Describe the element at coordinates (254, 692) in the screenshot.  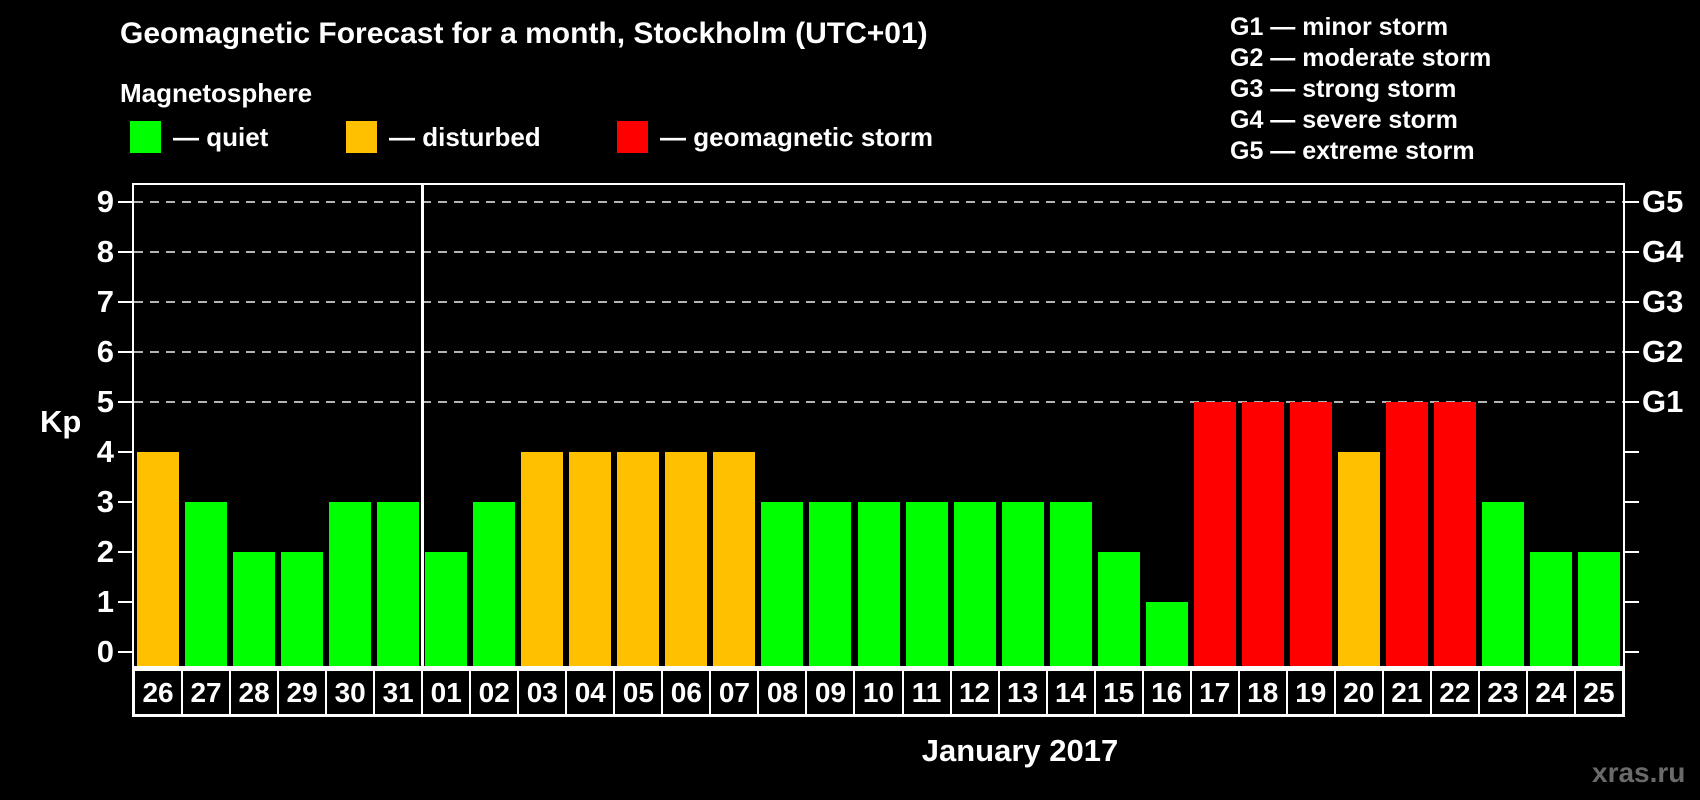
I see `day-cell-28: 28` at that location.